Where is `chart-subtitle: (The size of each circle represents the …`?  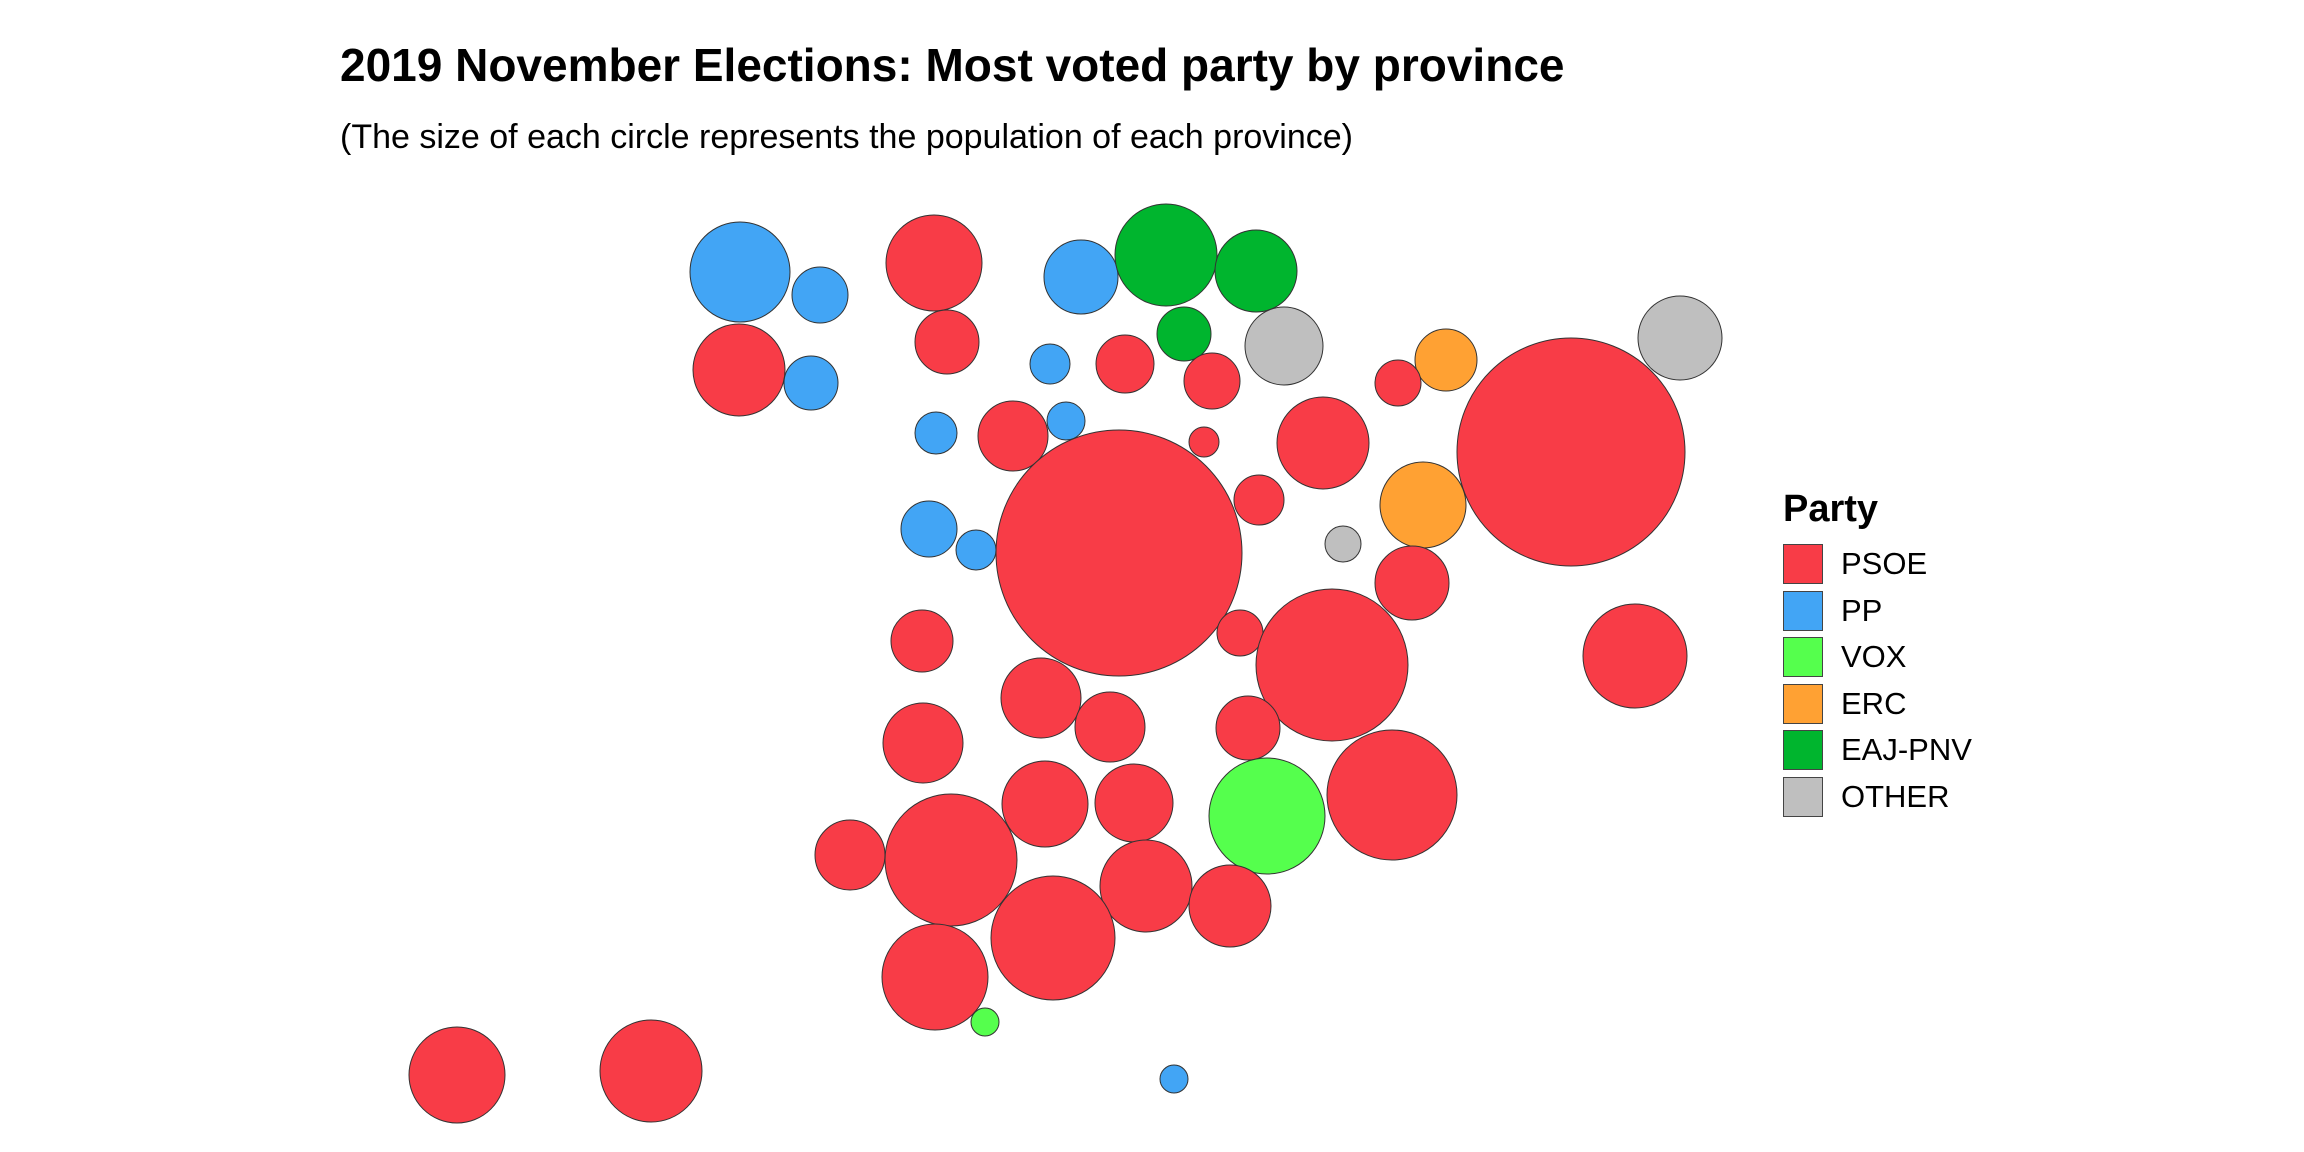
chart-subtitle: (The size of each circle represents the … is located at coordinates (846, 137).